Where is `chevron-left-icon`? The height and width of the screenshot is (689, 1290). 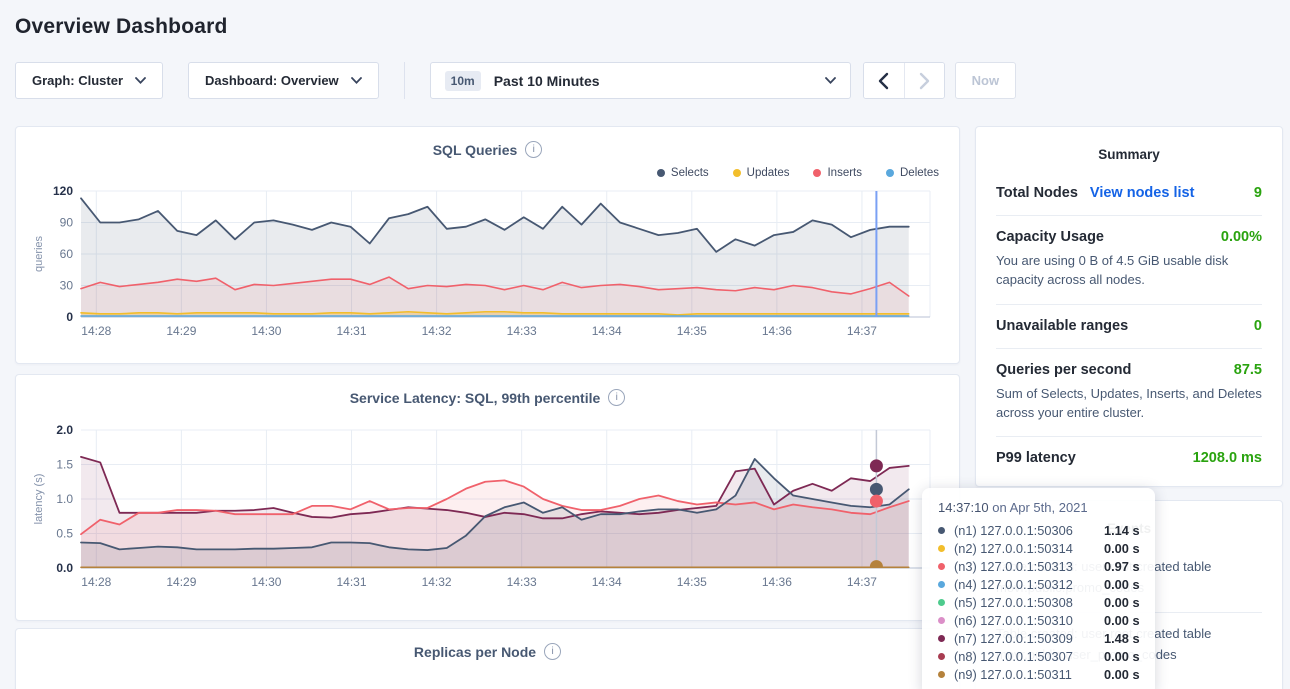
chevron-left-icon is located at coordinates (883, 80).